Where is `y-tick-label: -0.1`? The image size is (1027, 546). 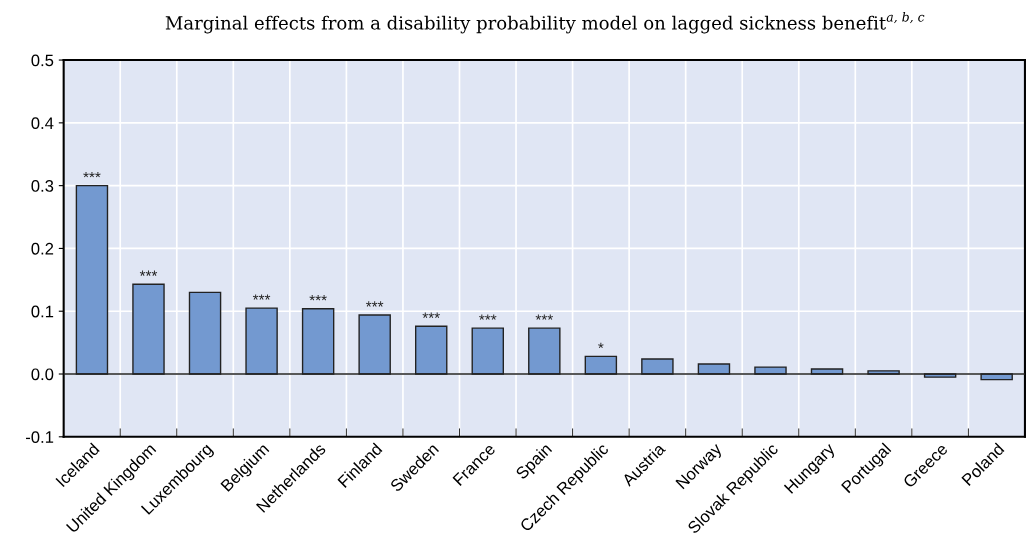
y-tick-label: -0.1 is located at coordinates (39, 437).